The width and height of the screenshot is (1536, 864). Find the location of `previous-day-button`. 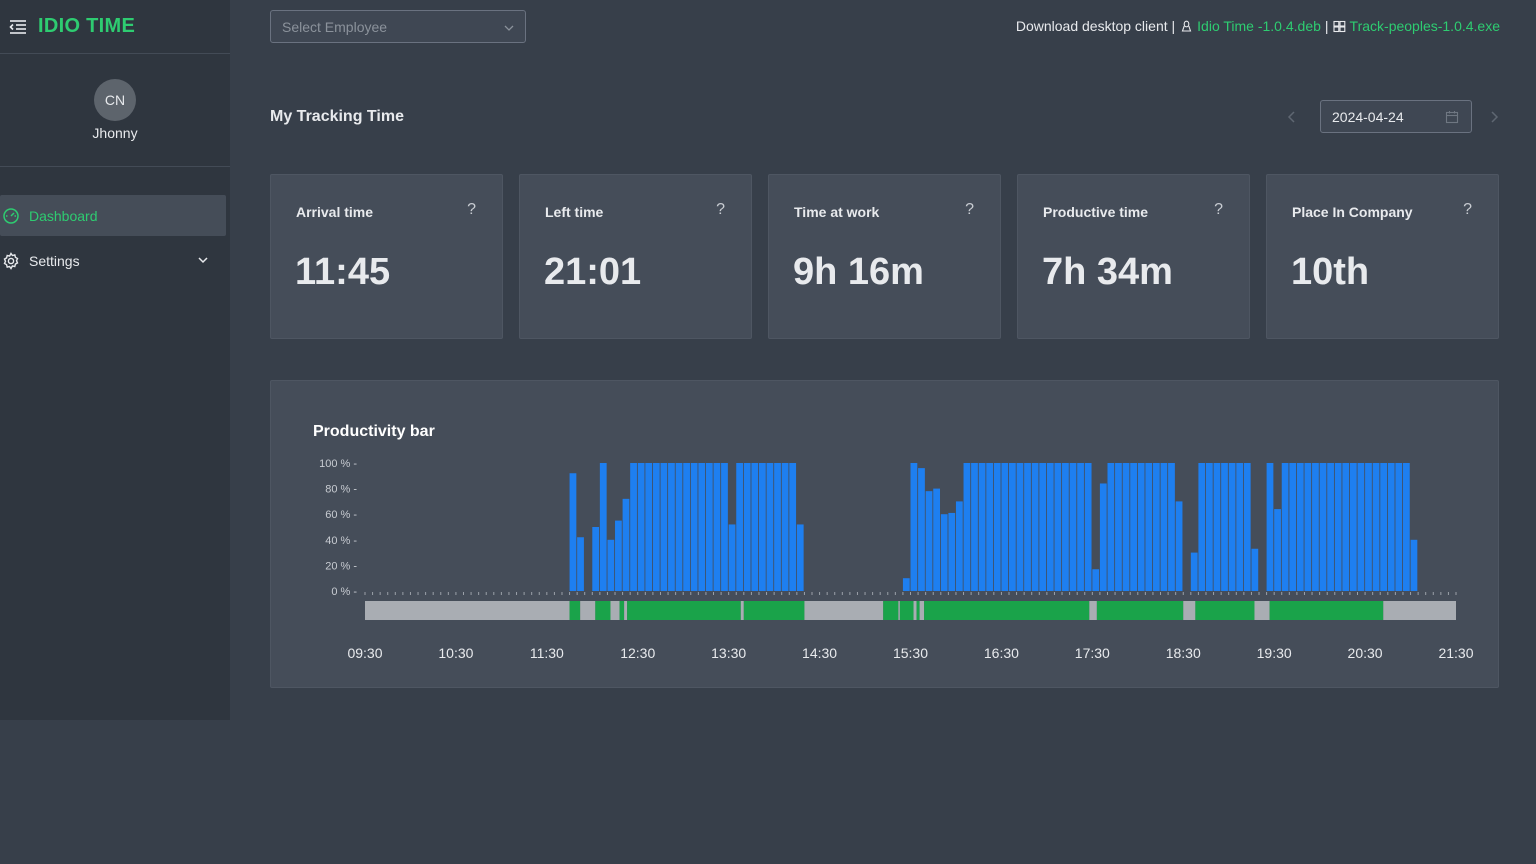

previous-day-button is located at coordinates (1292, 117).